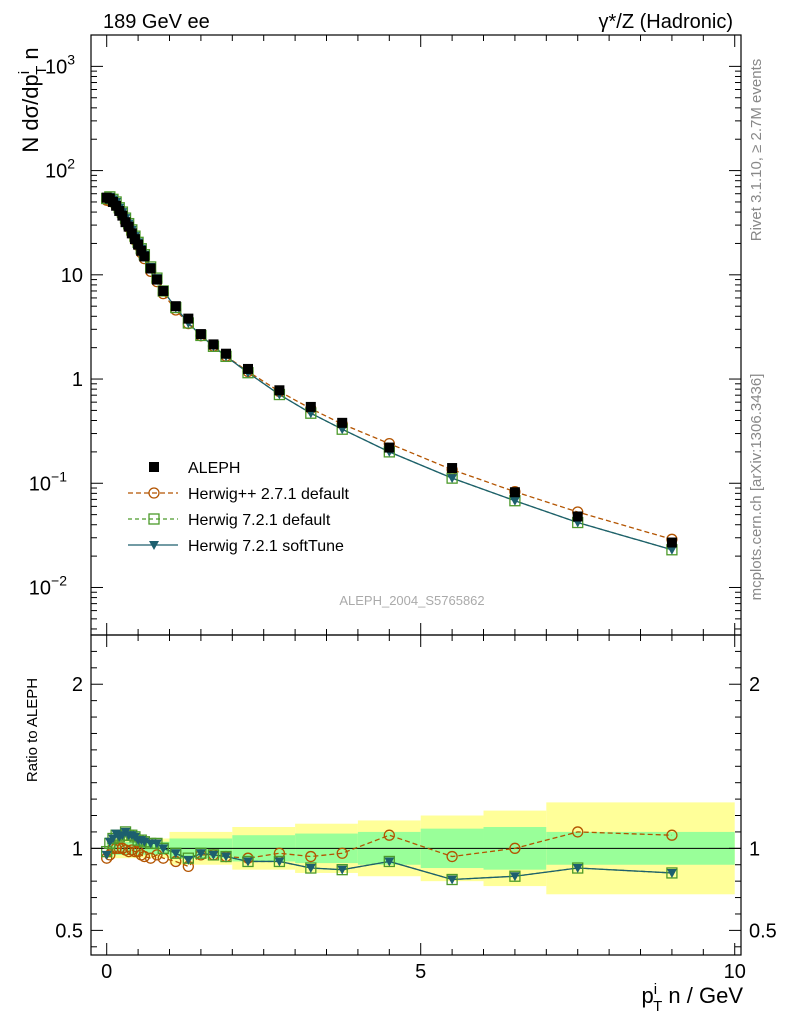 The image size is (786, 1024). What do you see at coordinates (693, 998) in the screenshot?
I see `x-axis-label: pi T n / GeV` at bounding box center [693, 998].